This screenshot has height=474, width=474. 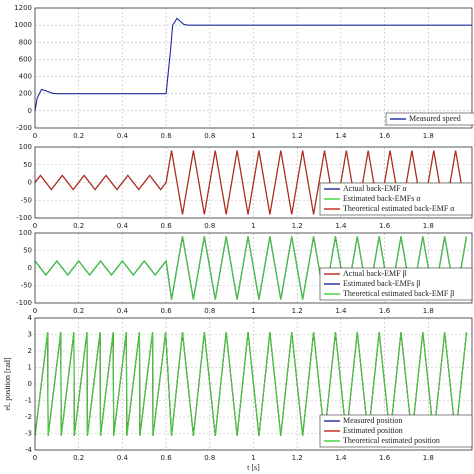 I want to click on legend-label: Theoretical estimated back-EMF α, so click(x=399, y=208).